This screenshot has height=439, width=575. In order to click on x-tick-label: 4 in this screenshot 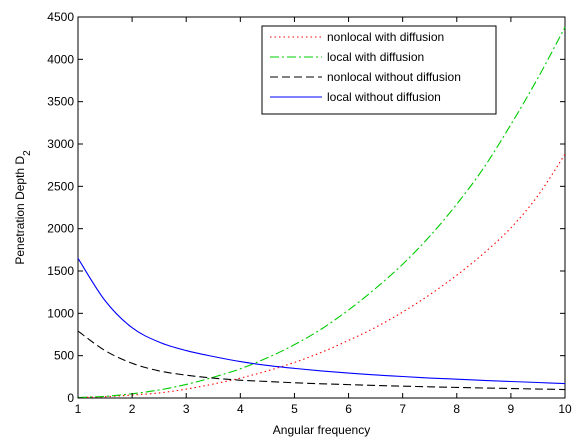, I will do `click(240, 409)`.